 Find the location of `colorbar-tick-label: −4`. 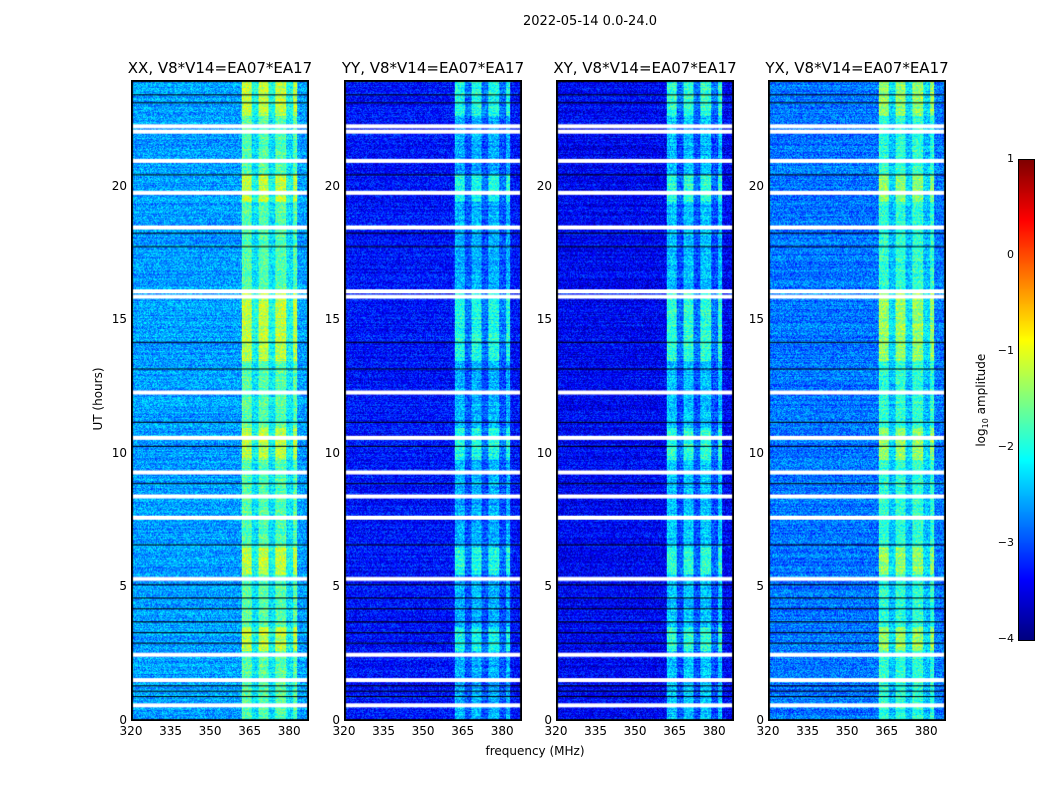

colorbar-tick-label: −4 is located at coordinates (1005, 638).